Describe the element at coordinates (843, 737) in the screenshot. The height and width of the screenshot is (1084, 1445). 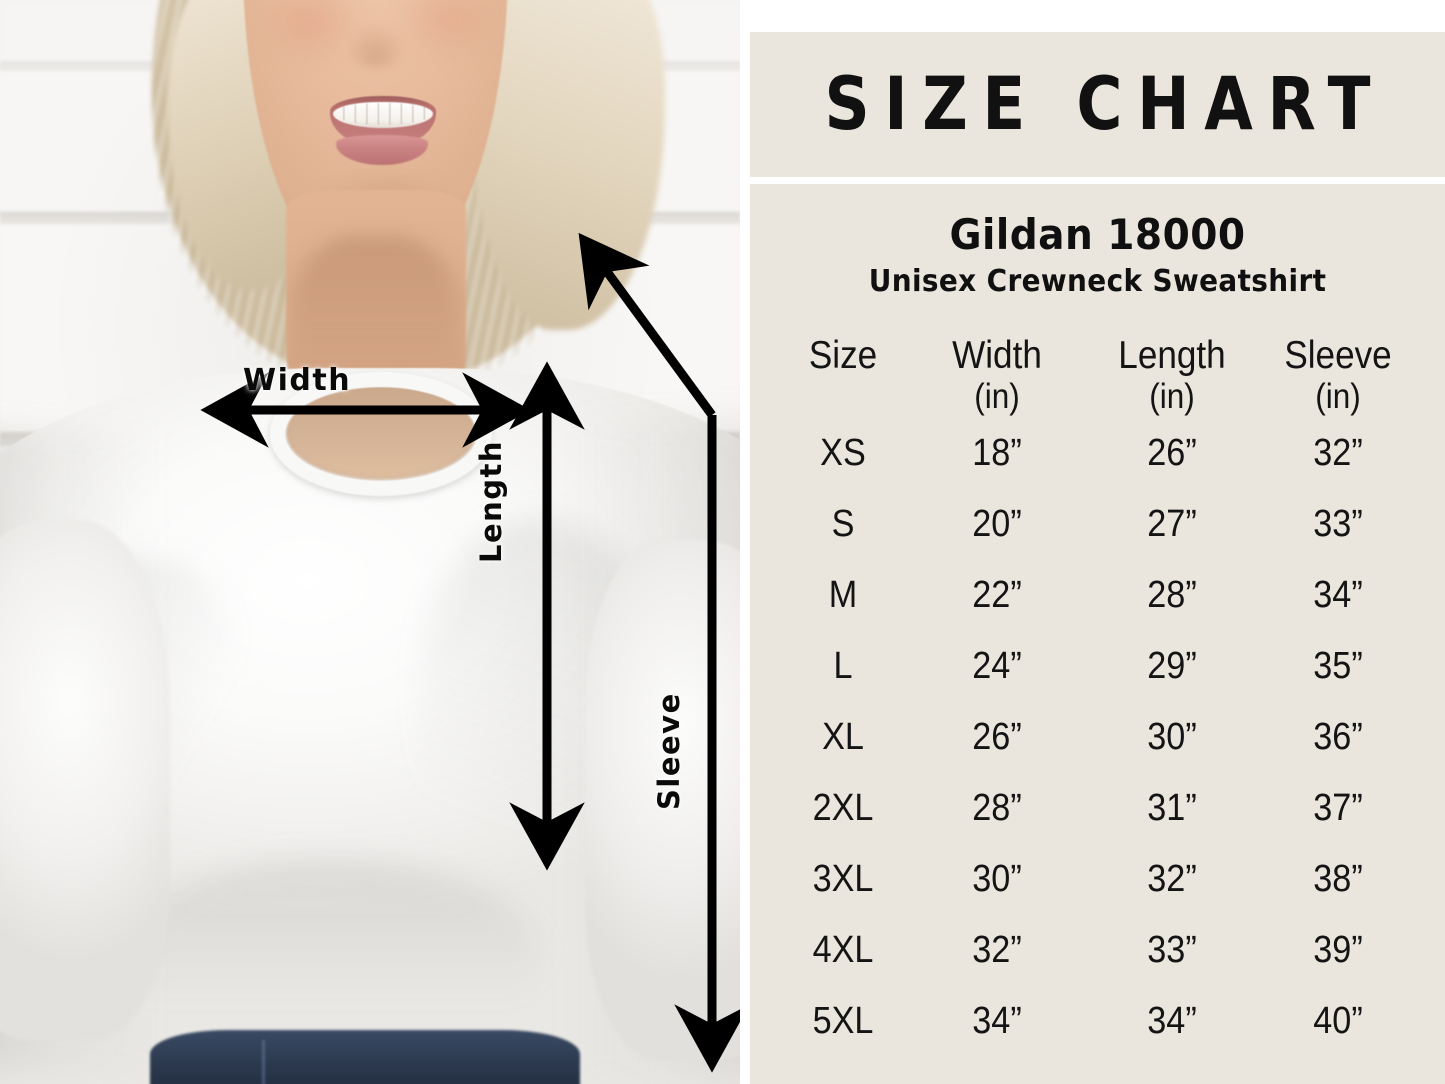
I see `cell-size: XL` at that location.